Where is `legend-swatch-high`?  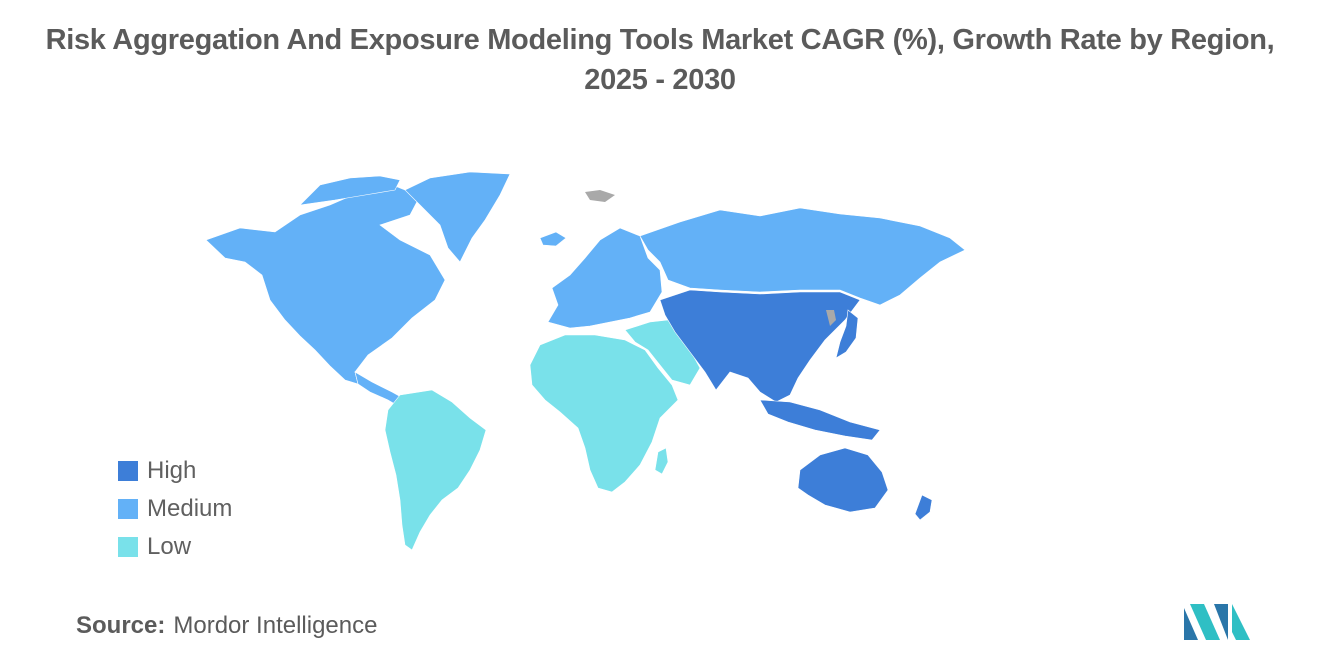
legend-swatch-high is located at coordinates (128, 471).